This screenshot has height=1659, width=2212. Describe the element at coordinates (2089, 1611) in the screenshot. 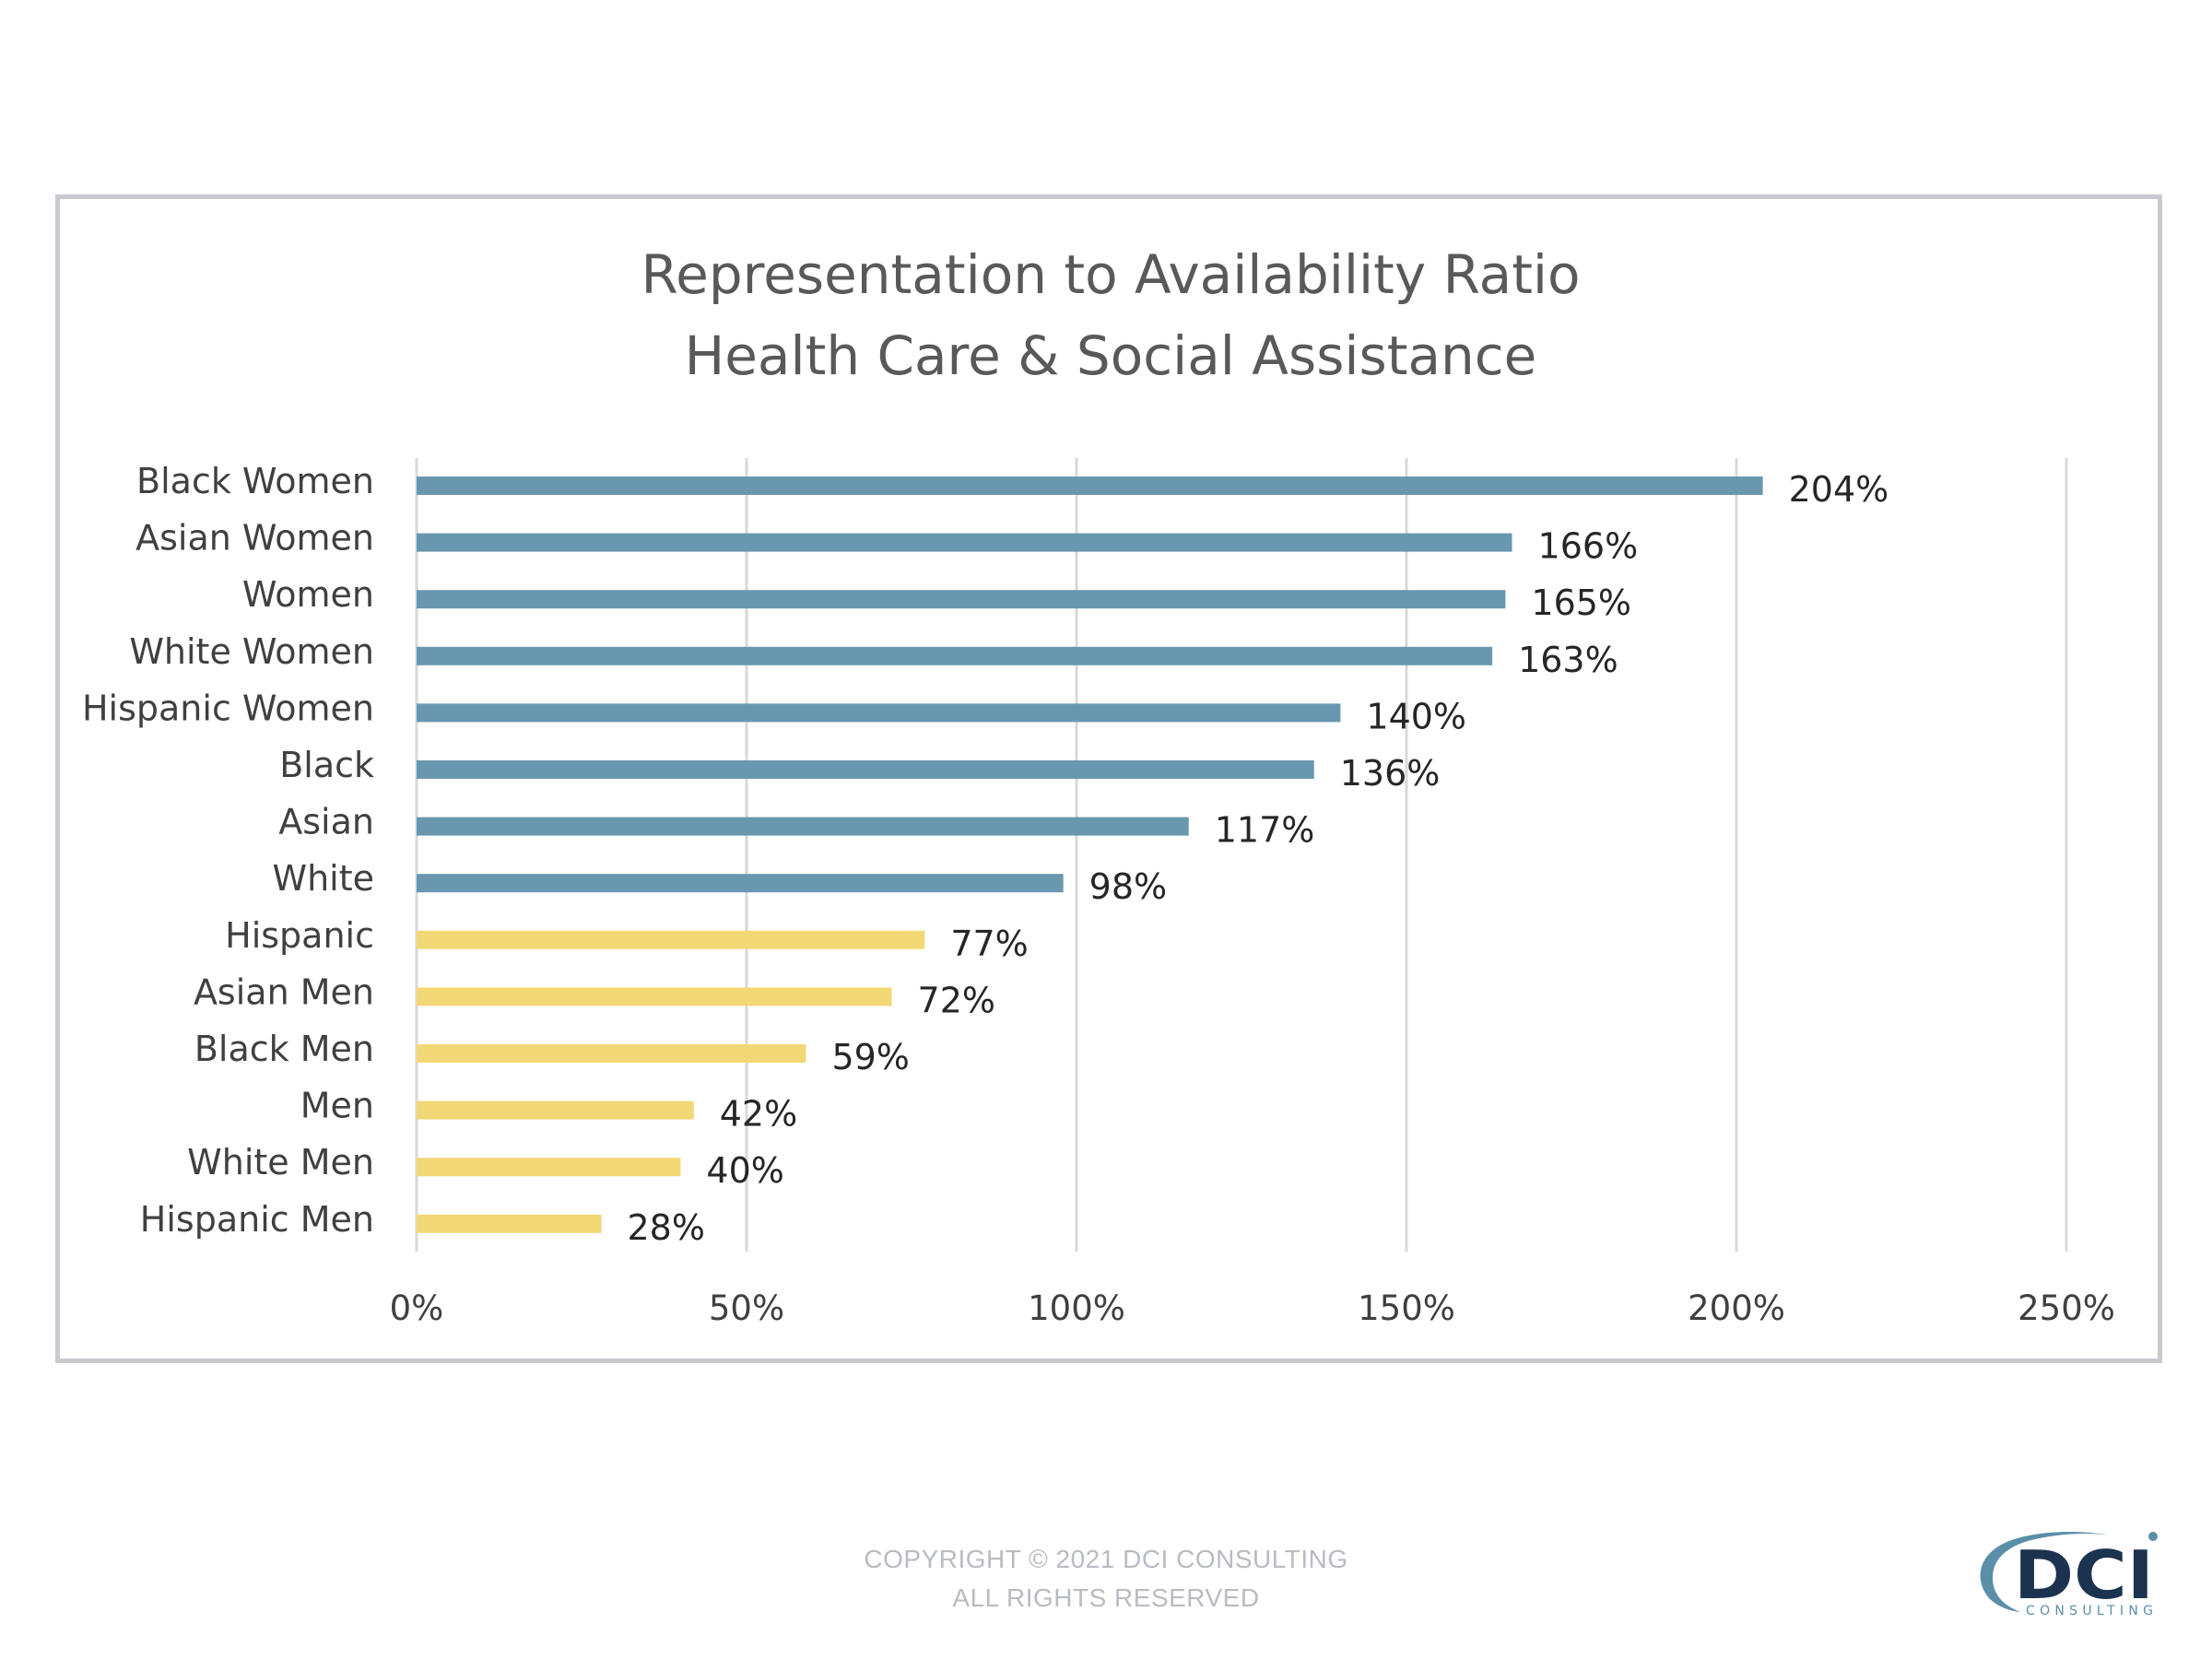

I see `logo-subtext: CONSULTING` at that location.